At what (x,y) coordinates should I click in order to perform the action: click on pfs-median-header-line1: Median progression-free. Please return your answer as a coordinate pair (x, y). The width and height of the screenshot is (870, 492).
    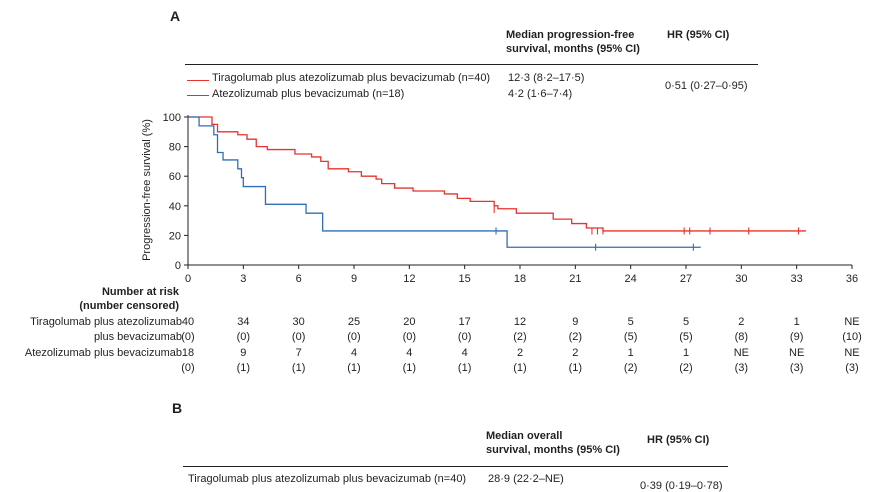
    Looking at the image, I should click on (570, 35).